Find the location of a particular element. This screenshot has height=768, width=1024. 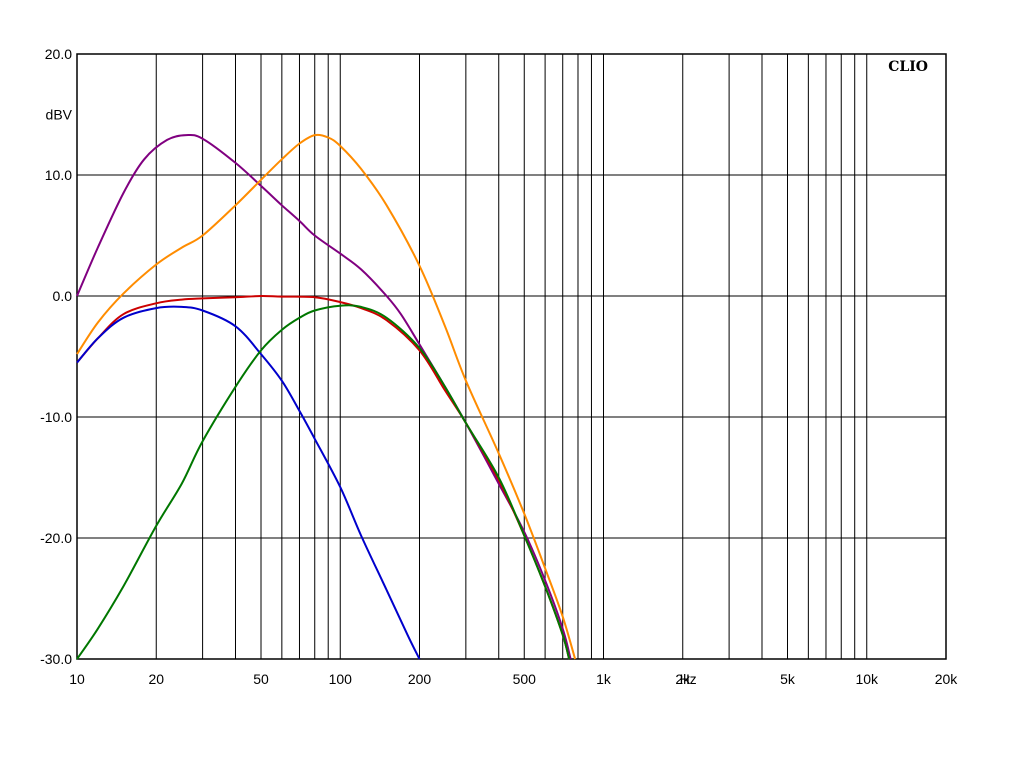

y-tick-label: 20.0 is located at coordinates (58, 54).